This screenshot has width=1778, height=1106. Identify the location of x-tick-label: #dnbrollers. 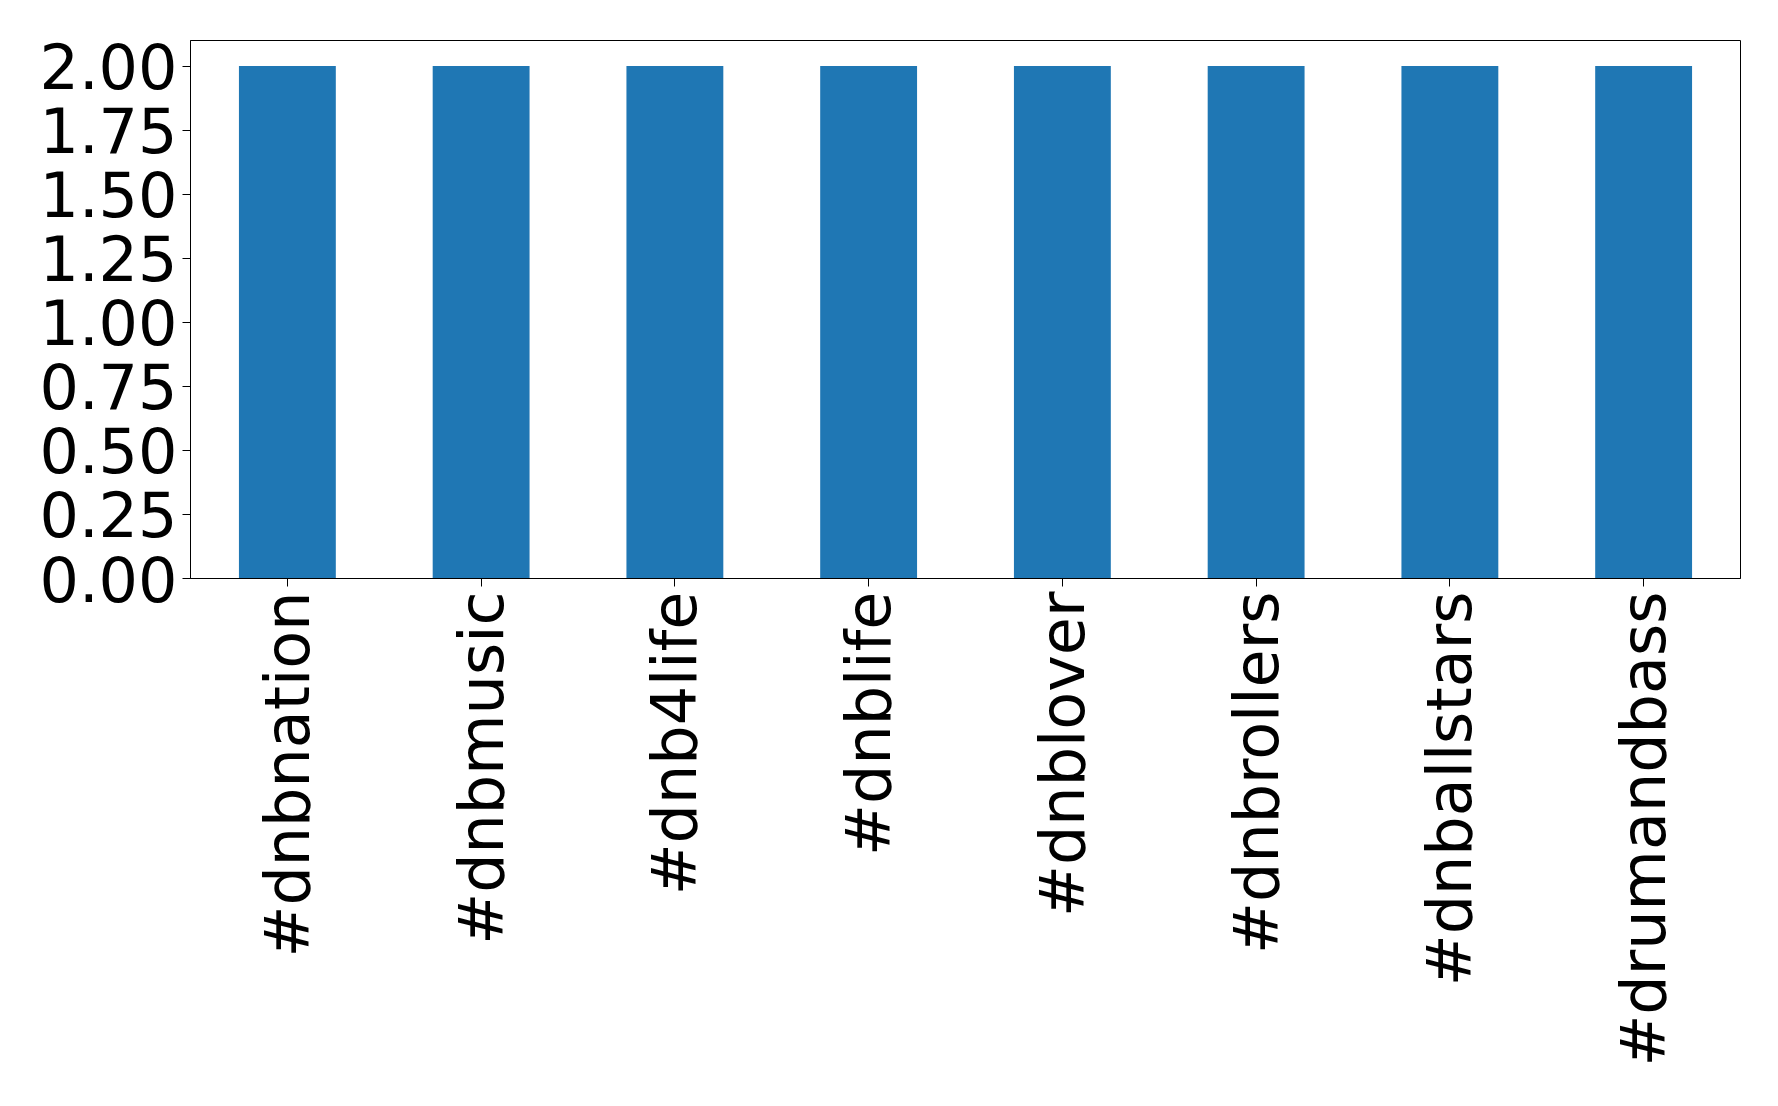
(1256, 772).